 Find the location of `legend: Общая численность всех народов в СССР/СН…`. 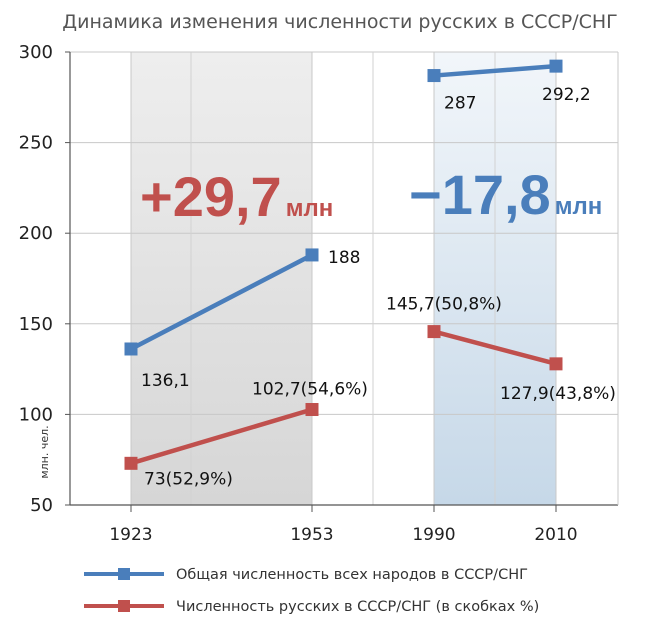

legend: Общая численность всех народов в СССР/СН… is located at coordinates (311, 591).